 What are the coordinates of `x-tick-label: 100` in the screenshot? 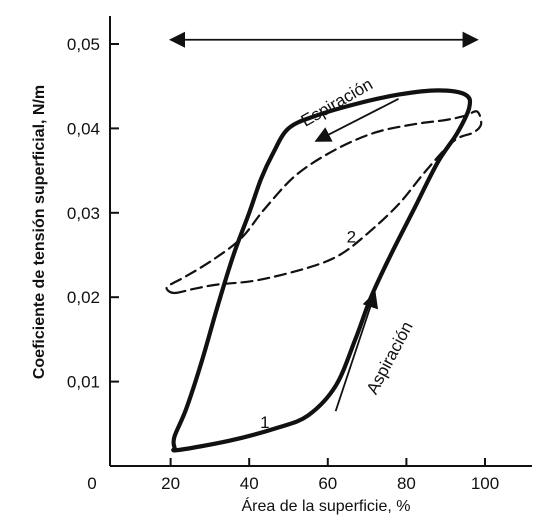 It's located at (485, 483).